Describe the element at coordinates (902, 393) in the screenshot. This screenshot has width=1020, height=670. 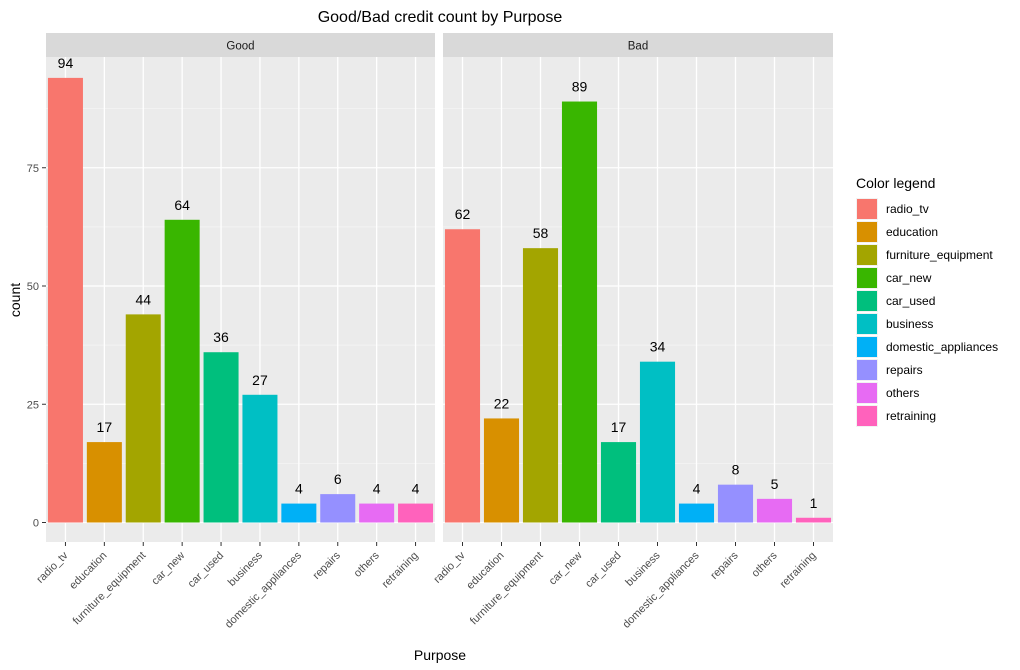
I see `legend-label: others` at that location.